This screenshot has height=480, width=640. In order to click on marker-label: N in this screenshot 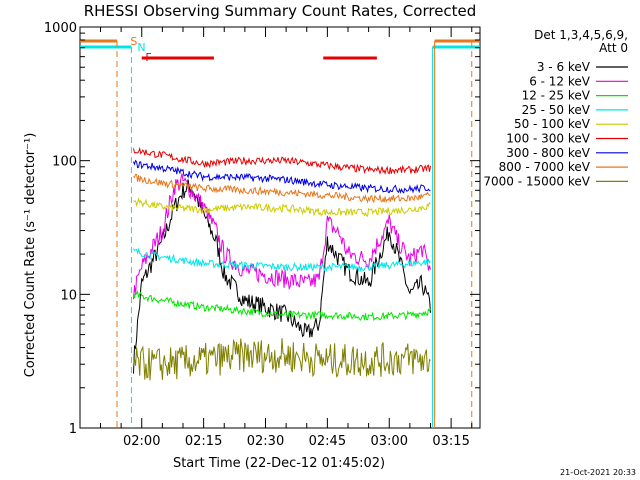, I will do `click(141, 47)`.